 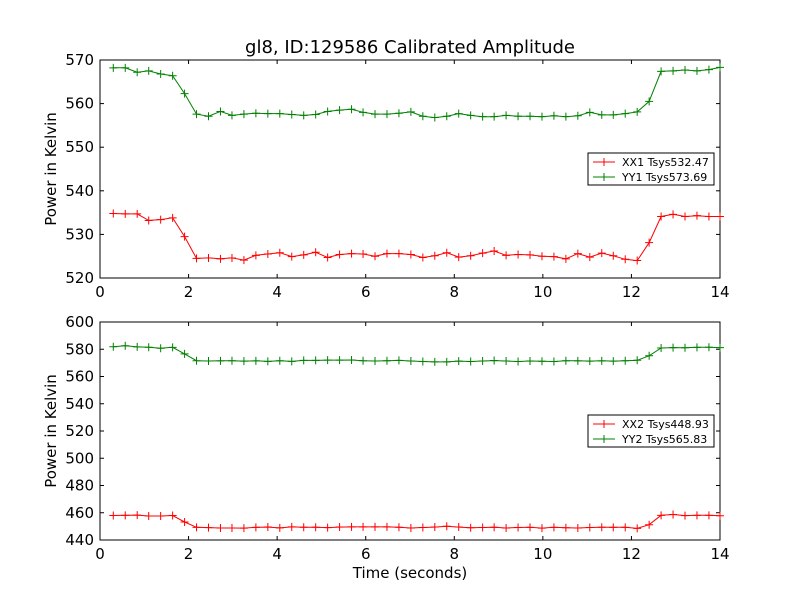 What do you see at coordinates (79, 540) in the screenshot?
I see `y-tick-label: 440` at bounding box center [79, 540].